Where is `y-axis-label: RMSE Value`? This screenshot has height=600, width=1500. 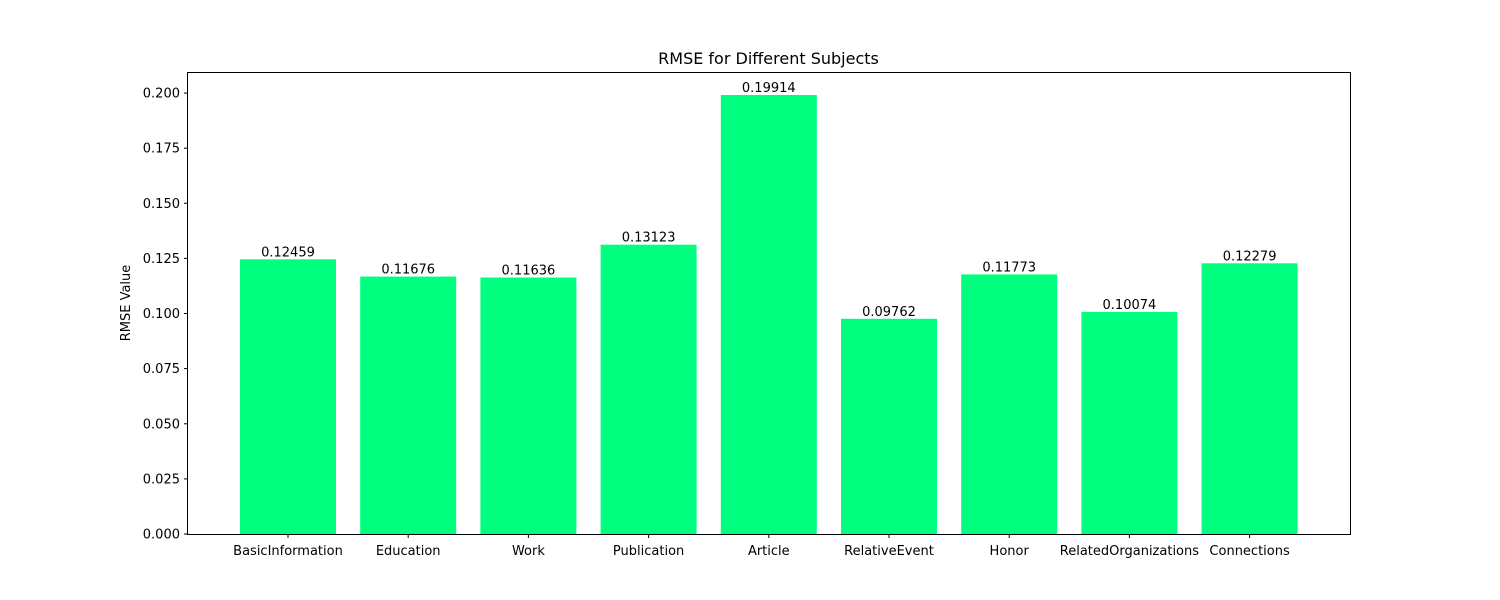
y-axis-label: RMSE Value is located at coordinates (126, 303).